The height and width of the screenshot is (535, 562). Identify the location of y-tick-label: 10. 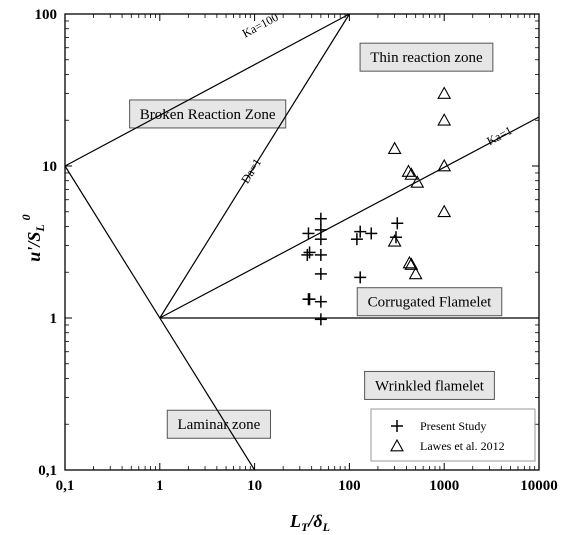
(49, 167).